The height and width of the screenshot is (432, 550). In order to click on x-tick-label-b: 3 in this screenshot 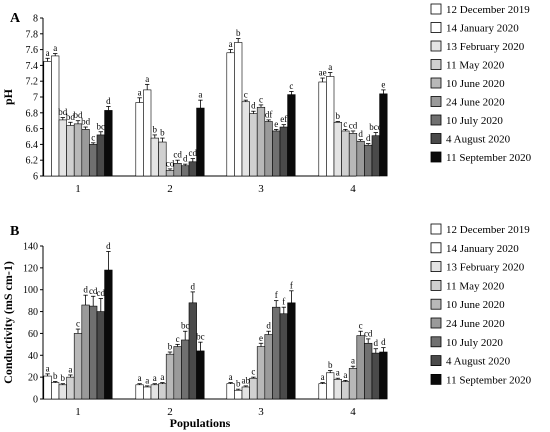, I will do `click(261, 412)`.